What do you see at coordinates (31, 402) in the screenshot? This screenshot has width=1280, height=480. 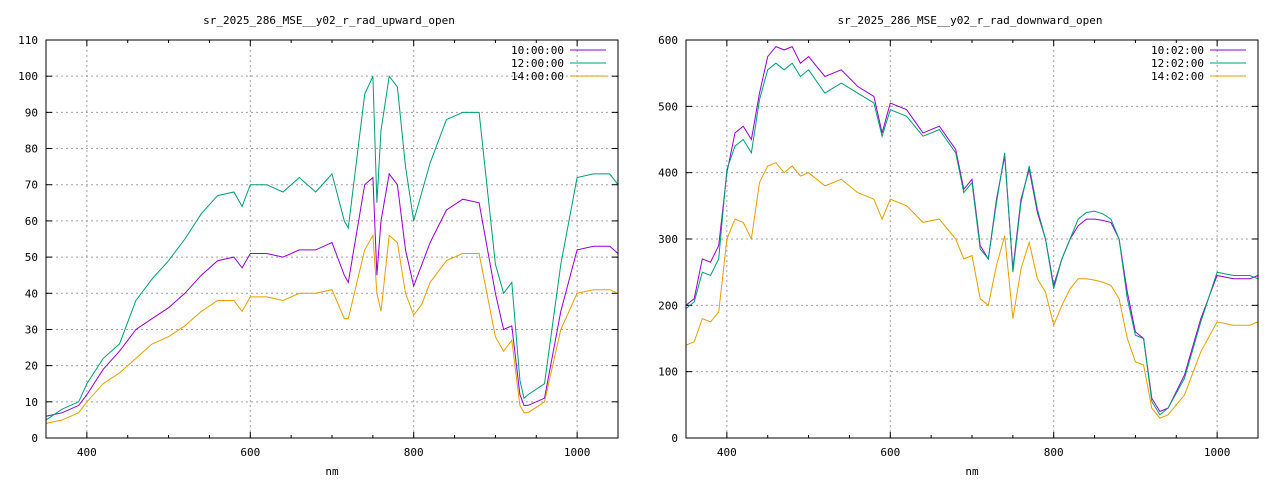 I see `y-tick-label: 10` at bounding box center [31, 402].